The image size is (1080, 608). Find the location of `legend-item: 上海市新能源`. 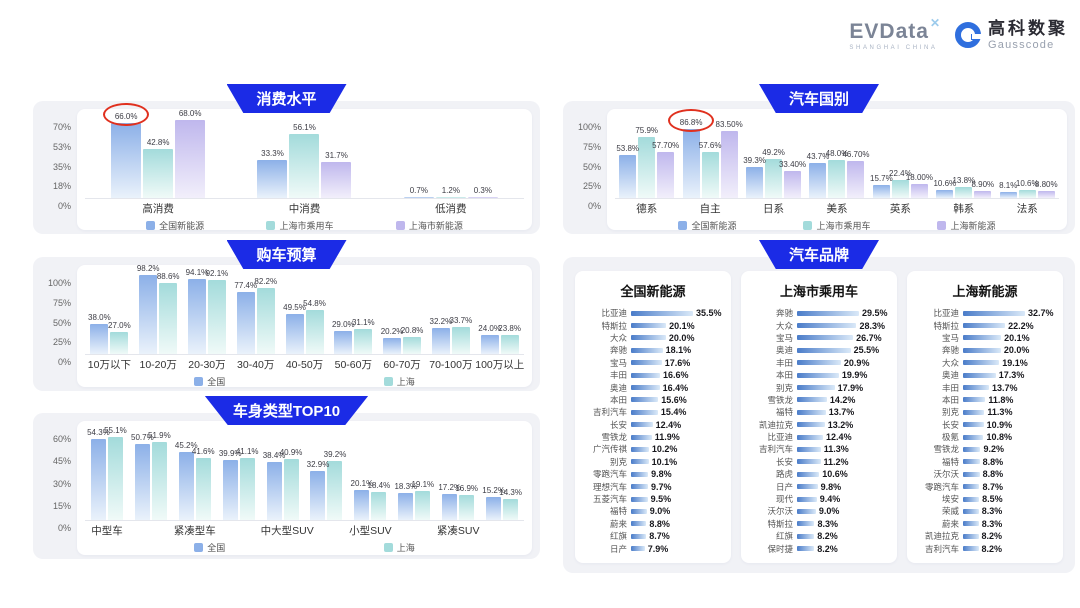

legend-item: 上海市新能源 is located at coordinates (429, 225).